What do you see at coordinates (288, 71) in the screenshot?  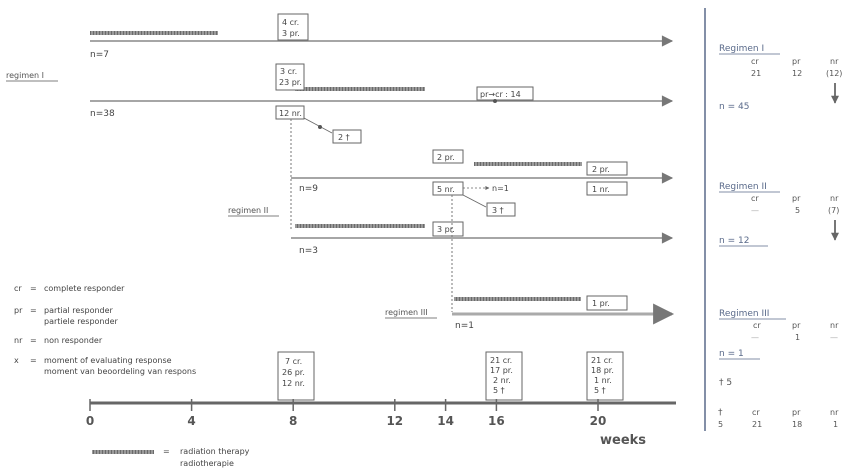 I see `box-line: 3 cr.` at bounding box center [288, 71].